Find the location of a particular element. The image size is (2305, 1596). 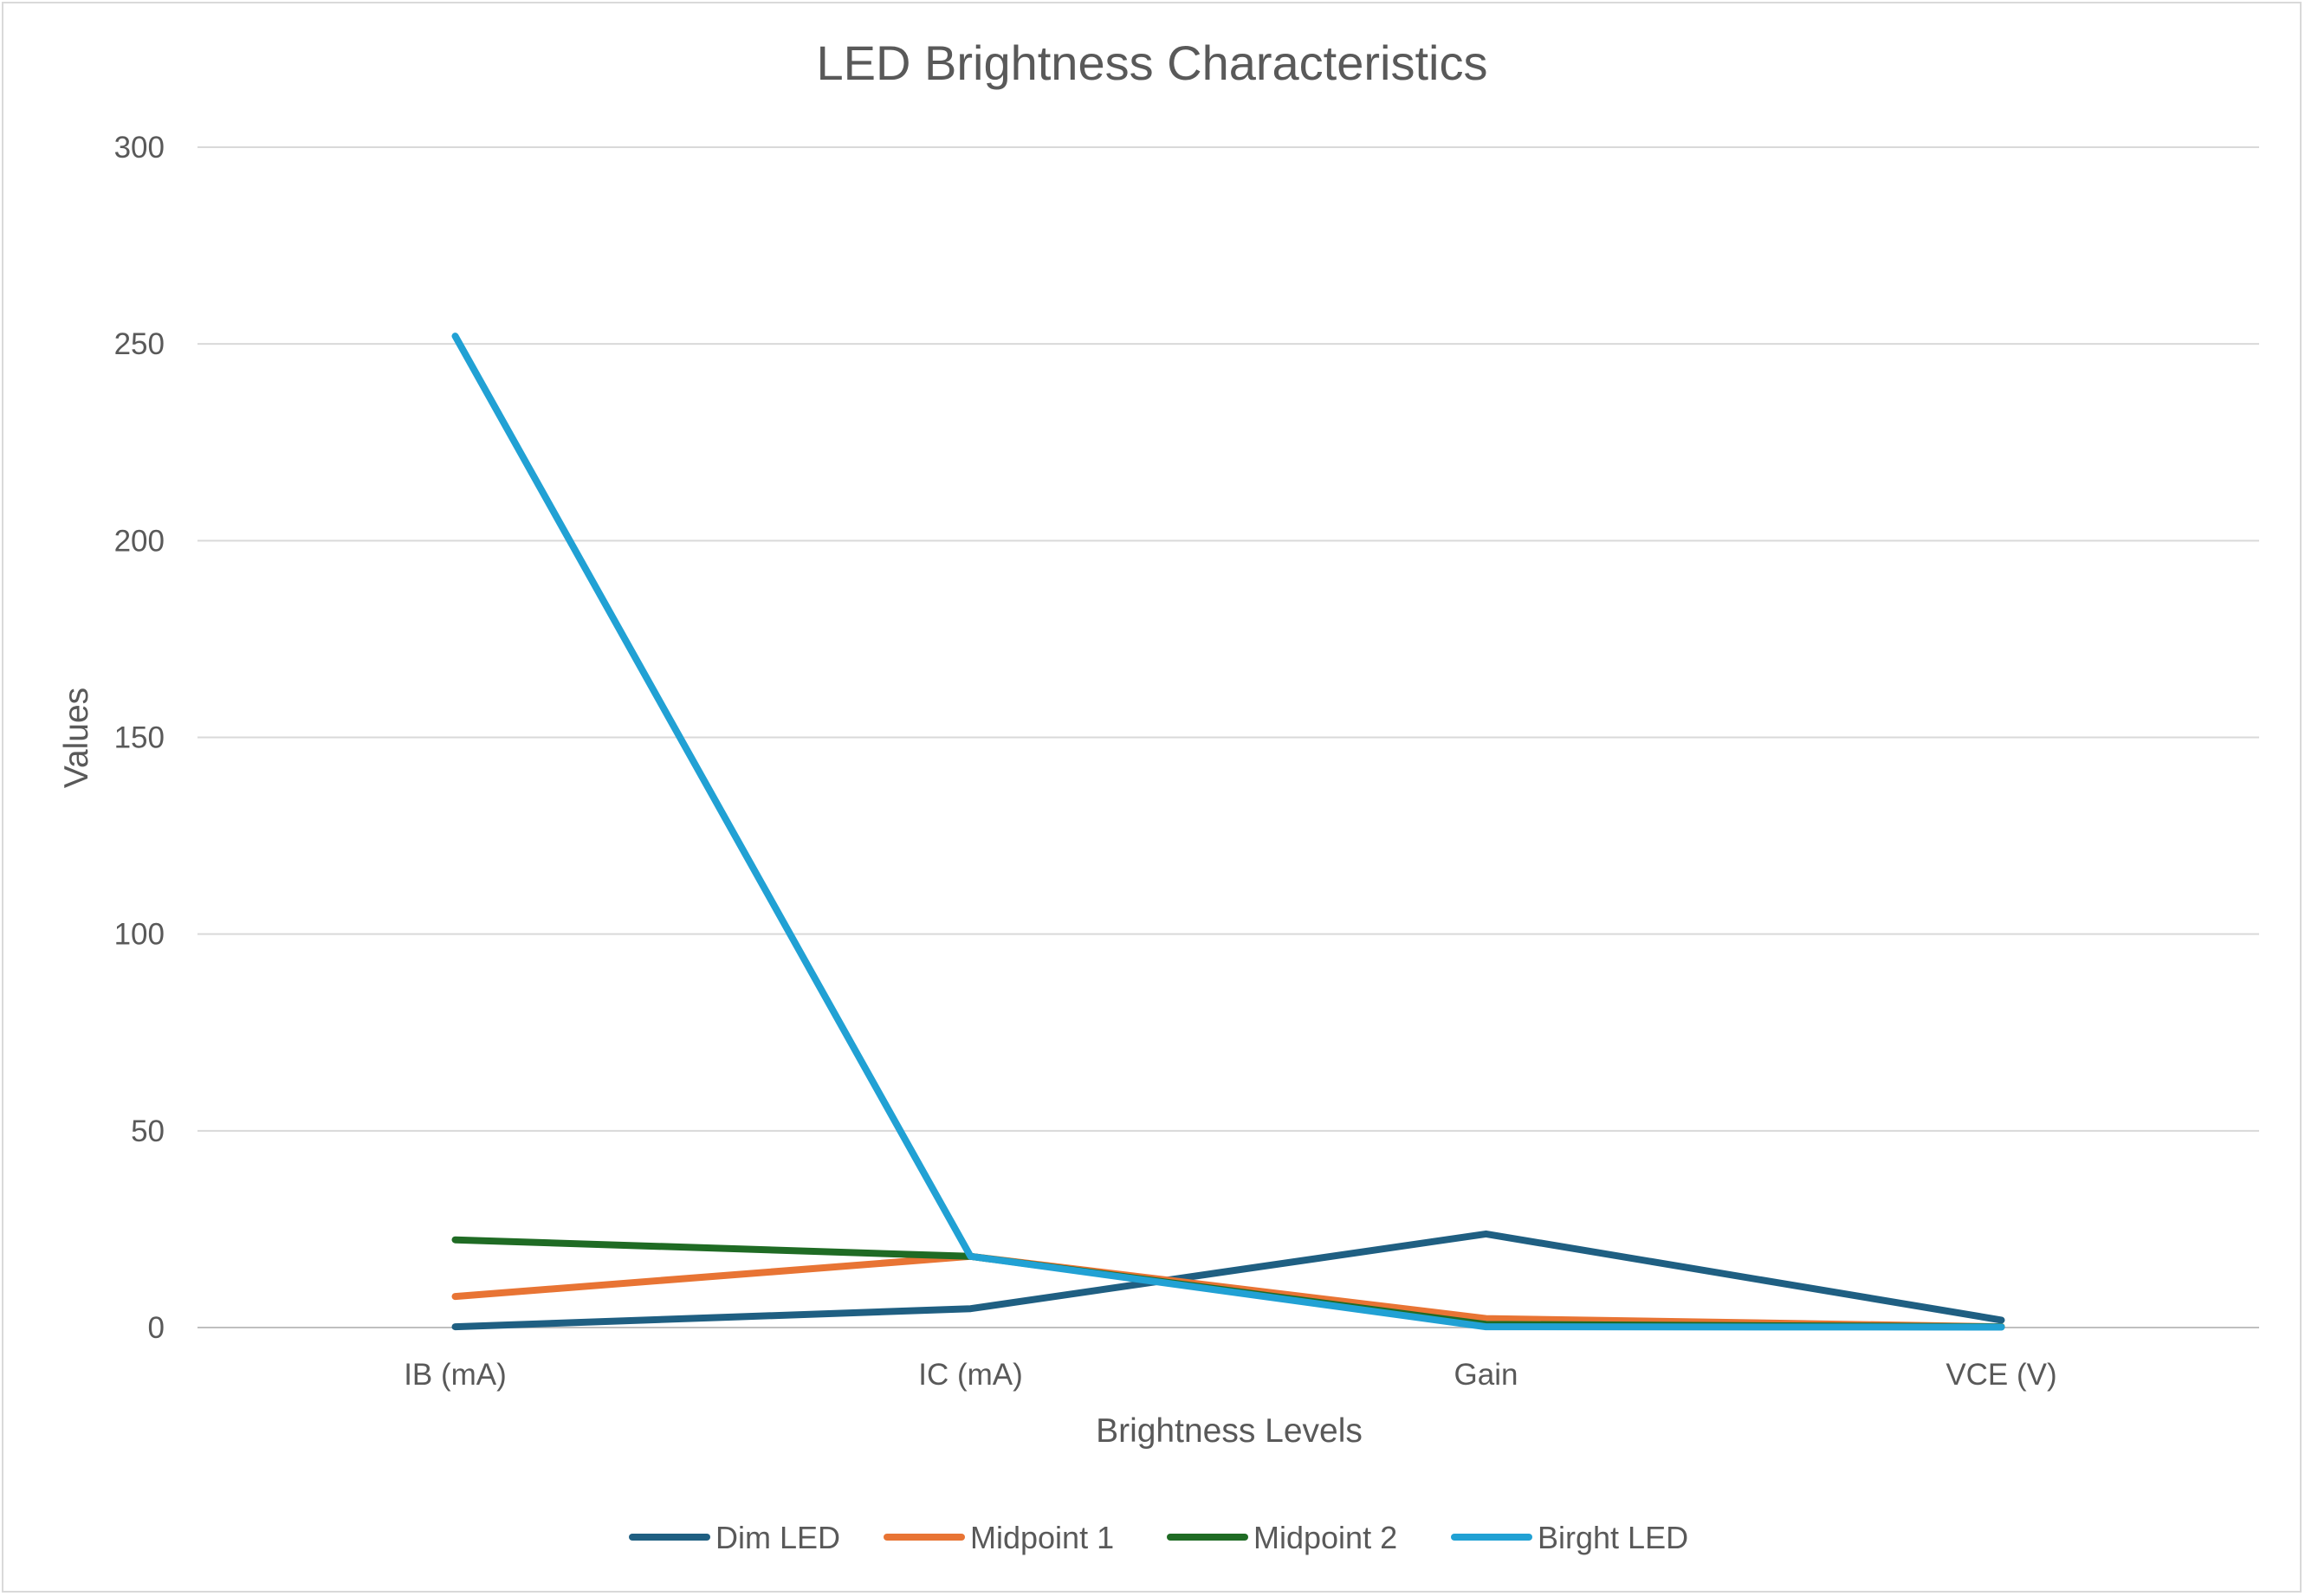

x-tick-label: VCE (V) is located at coordinates (2001, 1375).